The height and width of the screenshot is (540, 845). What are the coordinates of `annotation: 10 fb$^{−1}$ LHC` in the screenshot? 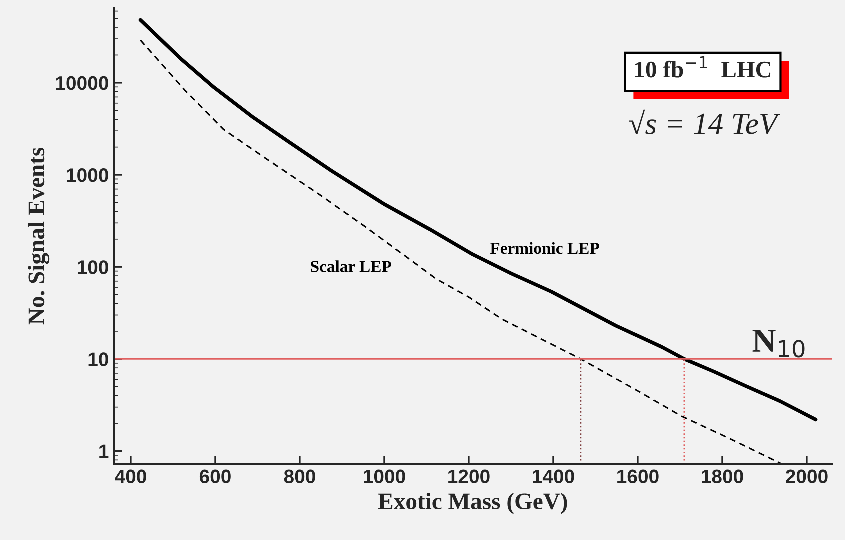 It's located at (703, 67).